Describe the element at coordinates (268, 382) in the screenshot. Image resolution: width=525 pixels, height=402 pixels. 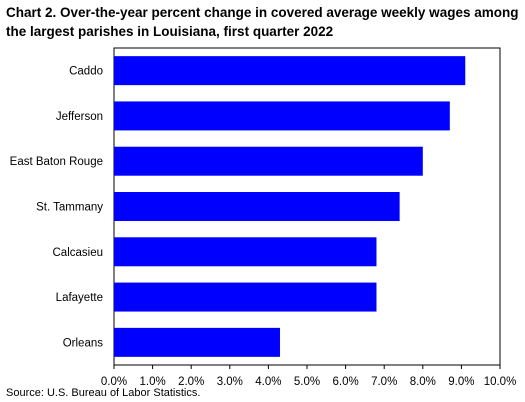
I see `x-tick-label: 4.0%` at that location.